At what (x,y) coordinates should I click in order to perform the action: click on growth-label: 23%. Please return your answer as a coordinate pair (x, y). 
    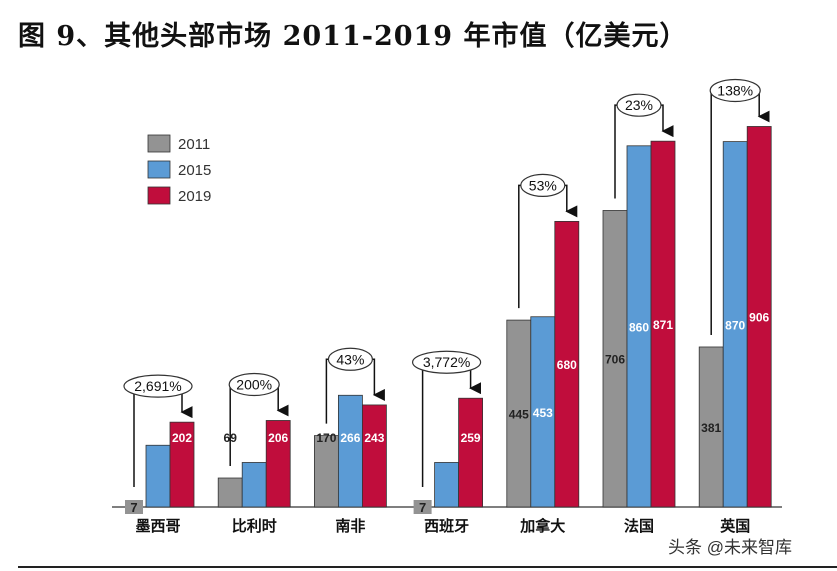
    Looking at the image, I should click on (639, 105).